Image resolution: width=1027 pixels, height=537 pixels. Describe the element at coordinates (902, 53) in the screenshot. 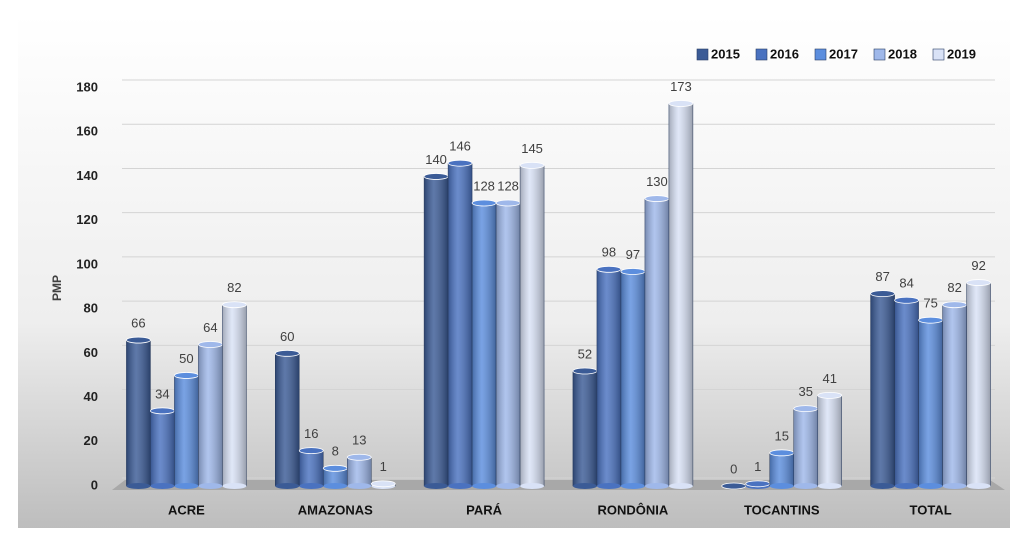

I see `legend-label: 2018` at that location.